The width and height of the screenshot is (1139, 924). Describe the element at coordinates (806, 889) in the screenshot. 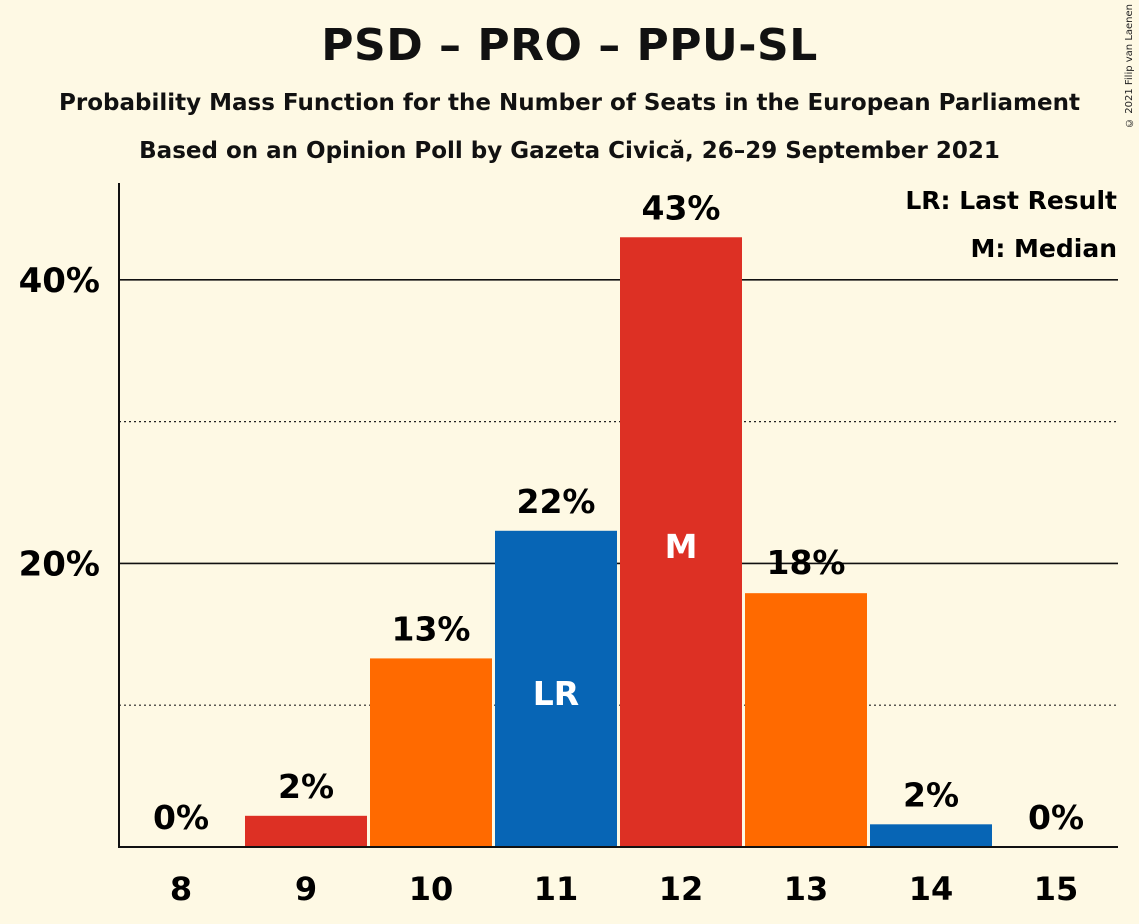

I see `x-tick-label: 13` at that location.